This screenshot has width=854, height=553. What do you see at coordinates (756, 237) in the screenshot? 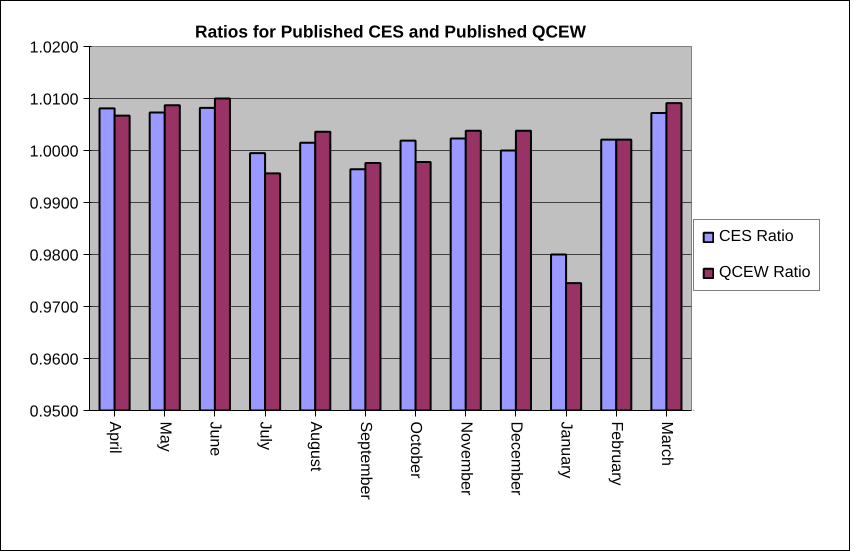
I see `legend-label: CES Ratio` at bounding box center [756, 237].